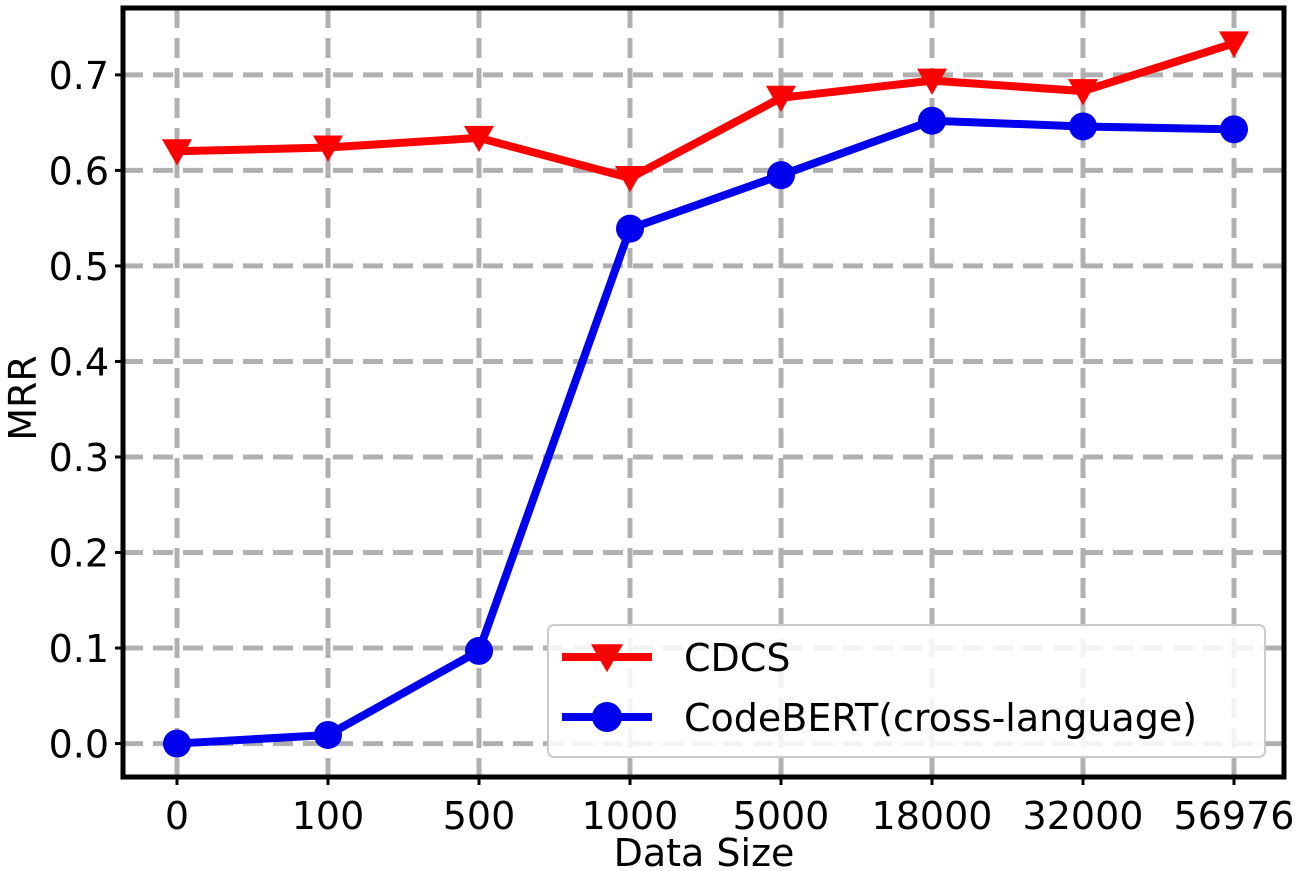 This screenshot has height=871, width=1301. What do you see at coordinates (940, 718) in the screenshot?
I see `legend-label-codebert: CodeBERT(cross-language)` at bounding box center [940, 718].